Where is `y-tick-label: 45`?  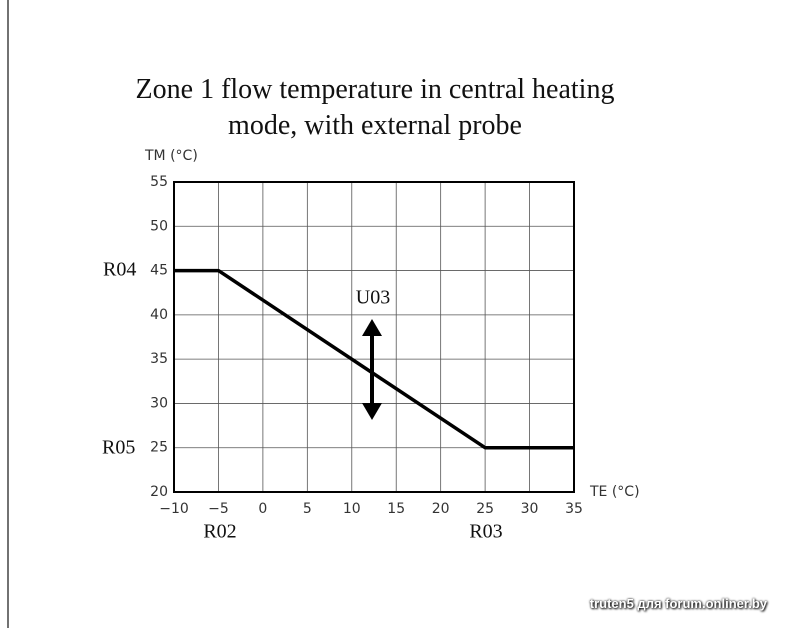 y-tick-label: 45 is located at coordinates (159, 271).